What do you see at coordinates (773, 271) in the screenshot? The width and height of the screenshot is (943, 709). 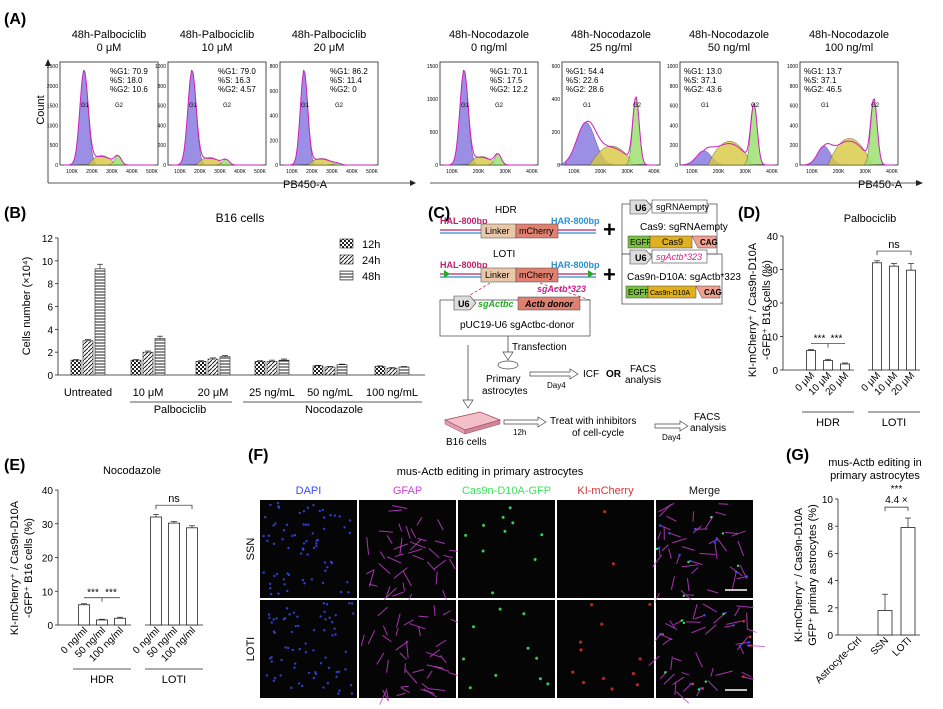 I see `chartD-ytick-label: 30` at bounding box center [773, 271].